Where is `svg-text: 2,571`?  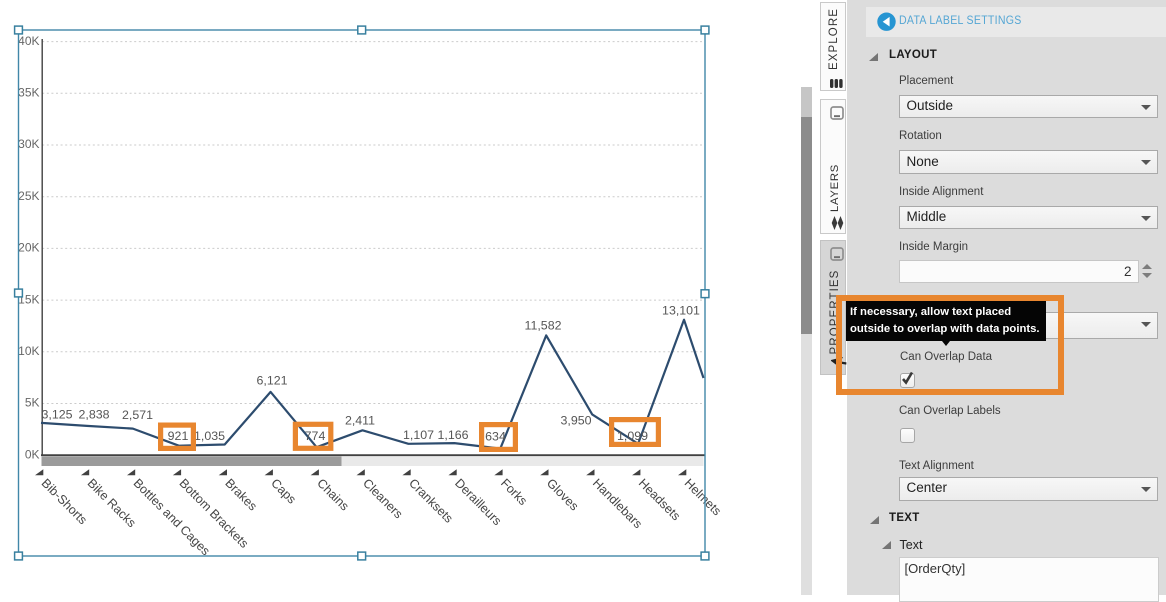 svg-text: 2,571 is located at coordinates (137, 415).